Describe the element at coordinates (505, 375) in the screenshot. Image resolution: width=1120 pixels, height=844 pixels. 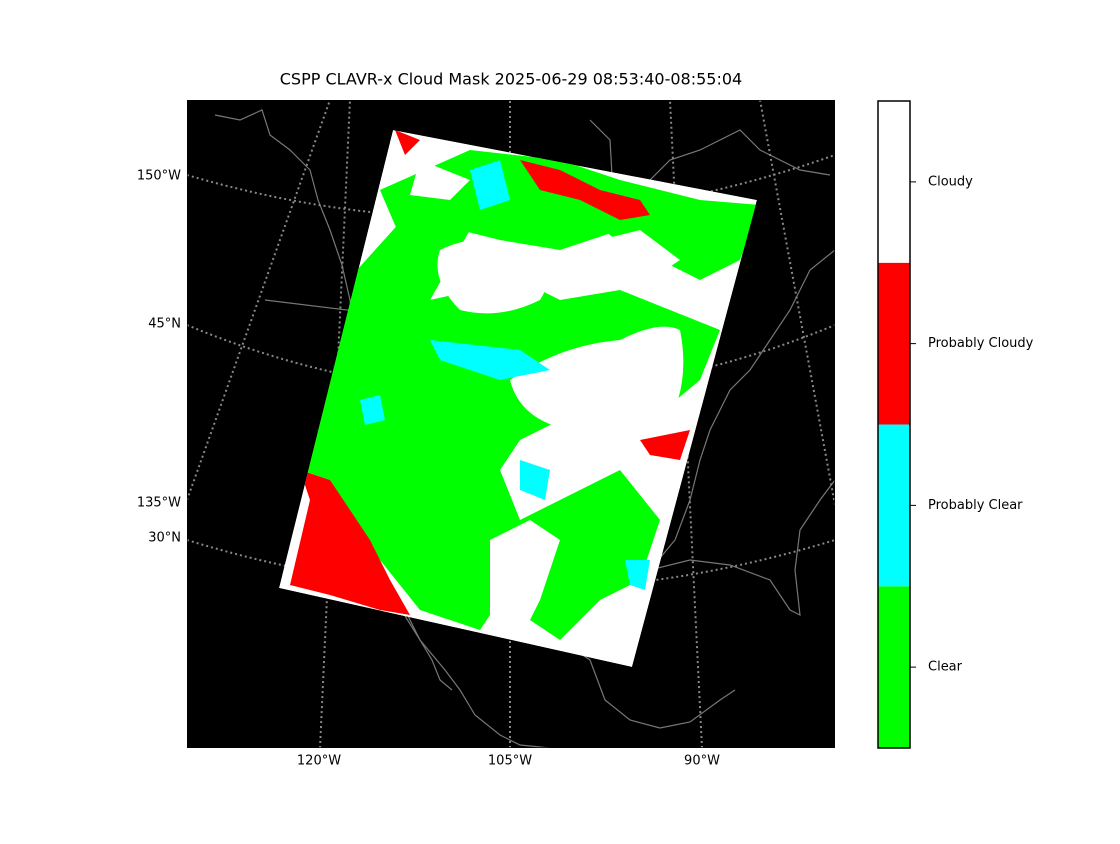
I see `probably-clear-regions` at that location.